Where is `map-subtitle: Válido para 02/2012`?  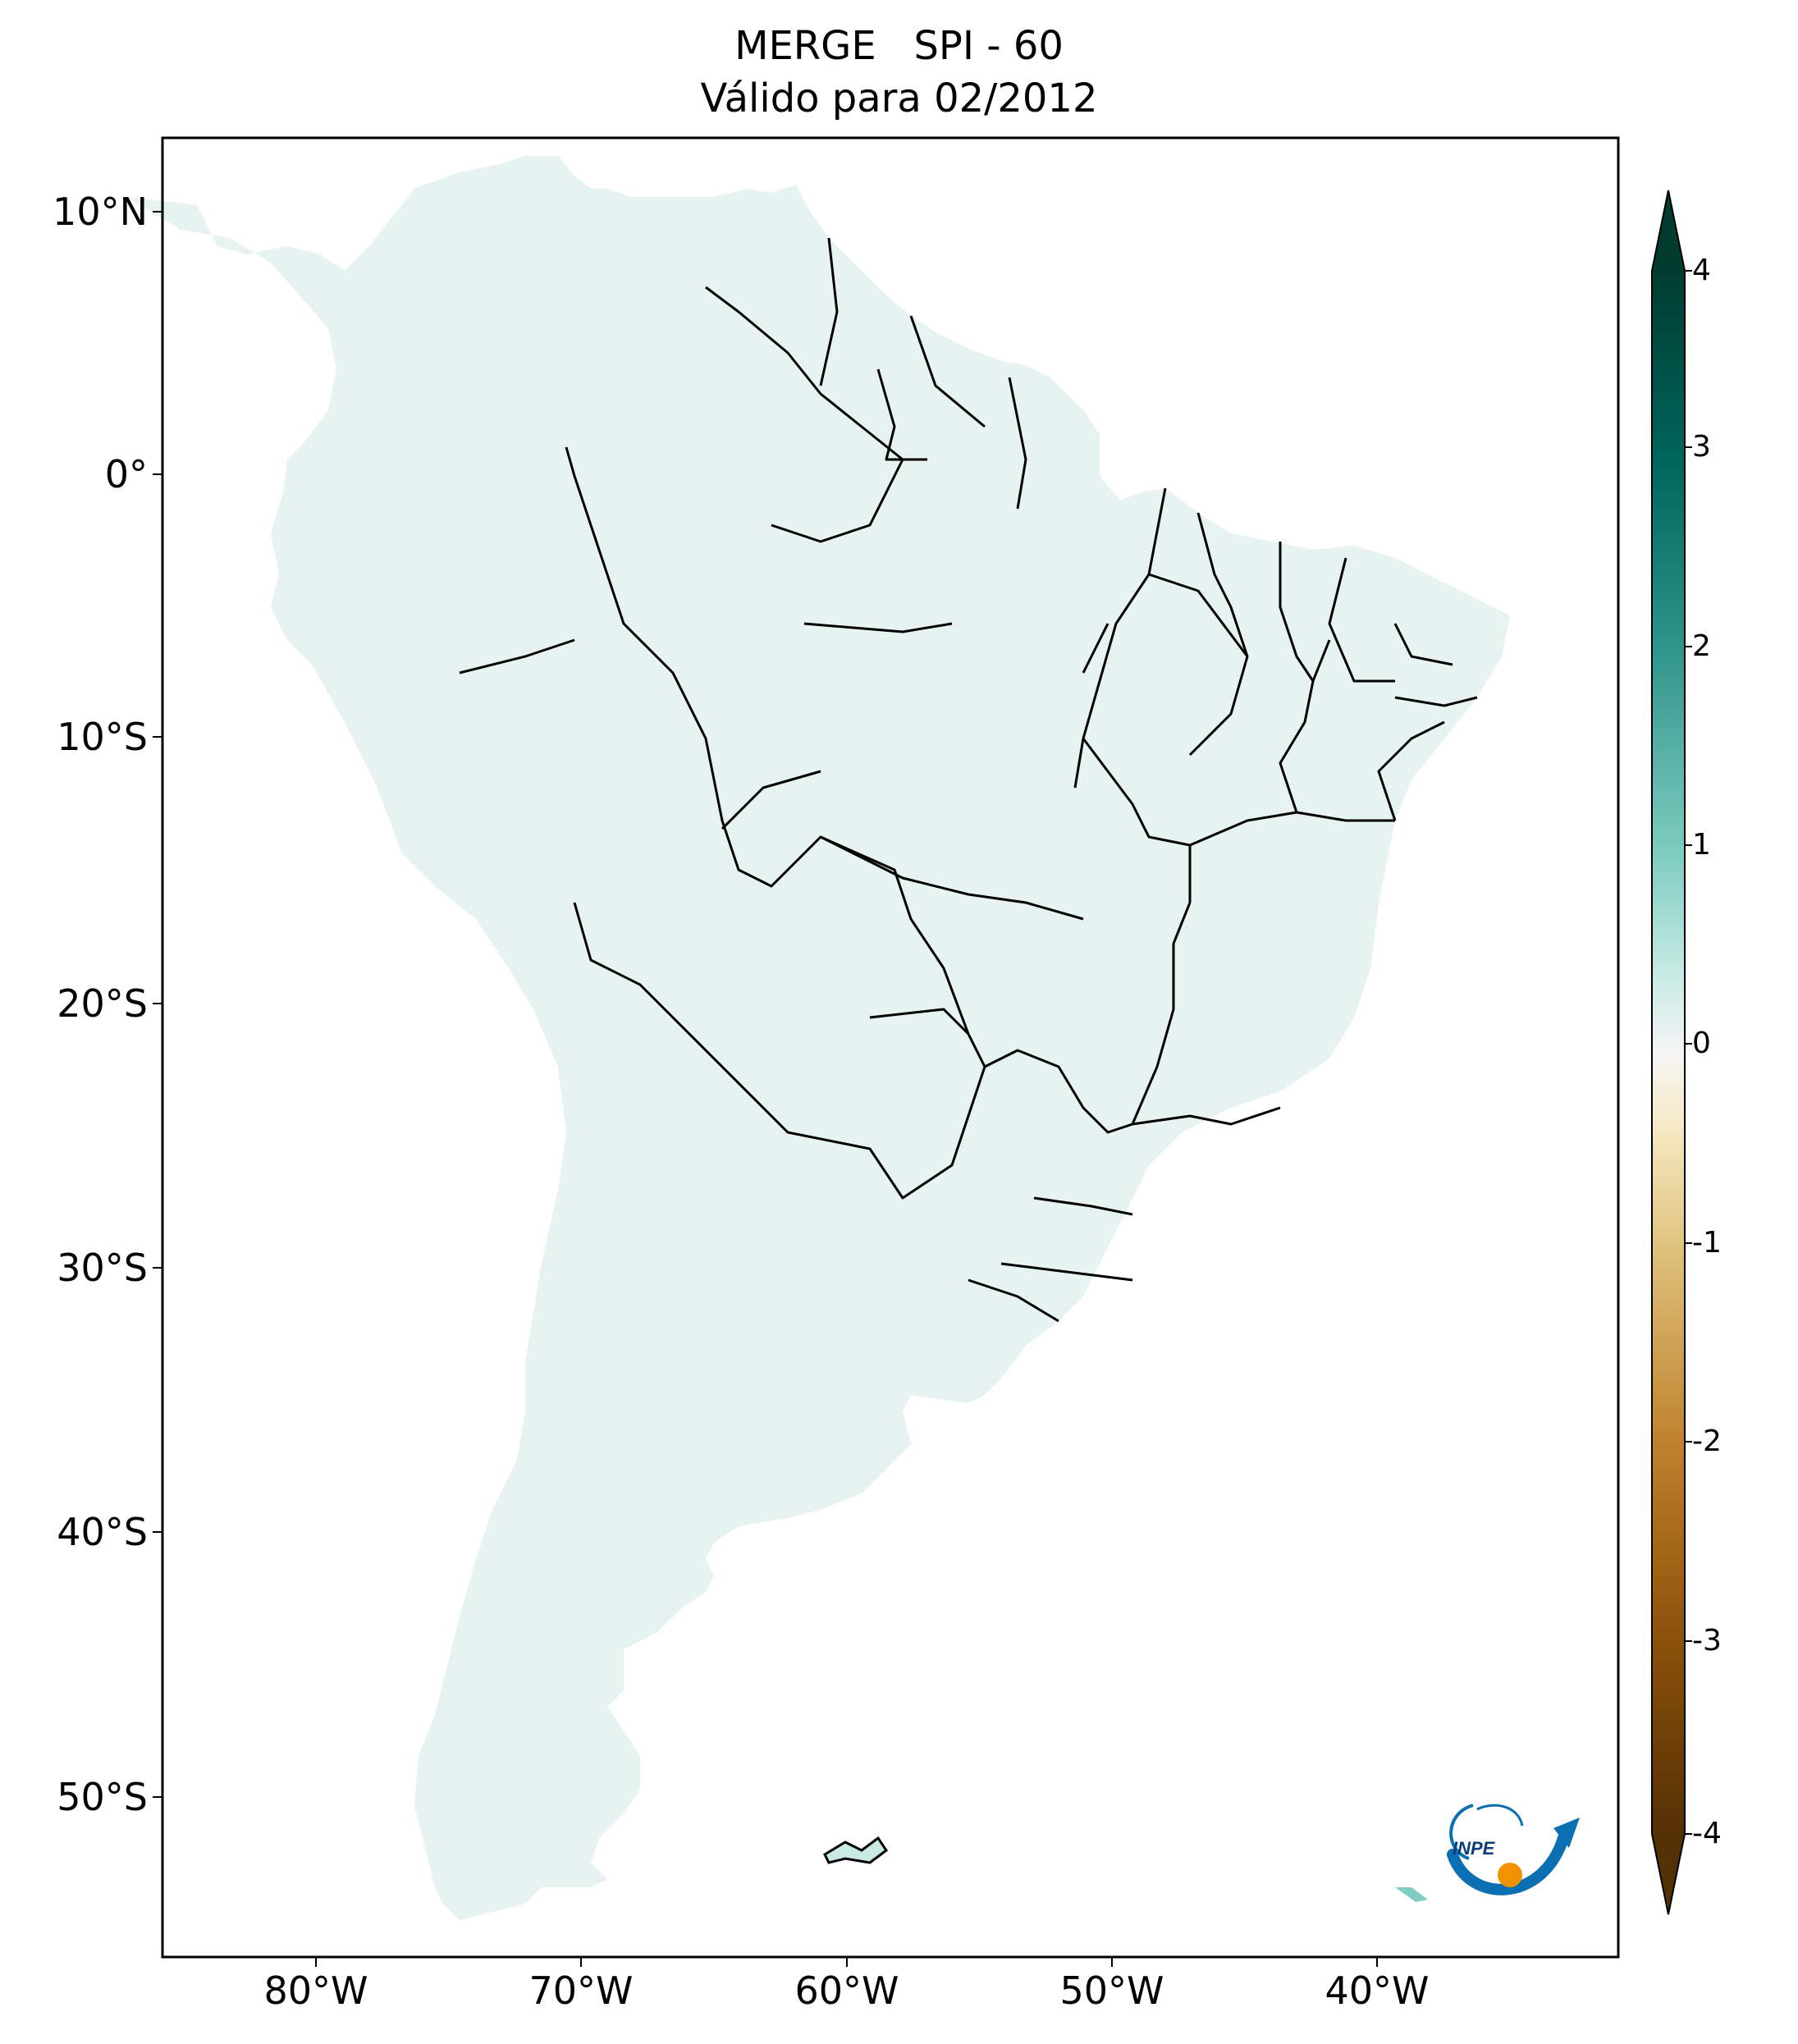
map-subtitle: Válido para 02/2012 is located at coordinates (899, 98).